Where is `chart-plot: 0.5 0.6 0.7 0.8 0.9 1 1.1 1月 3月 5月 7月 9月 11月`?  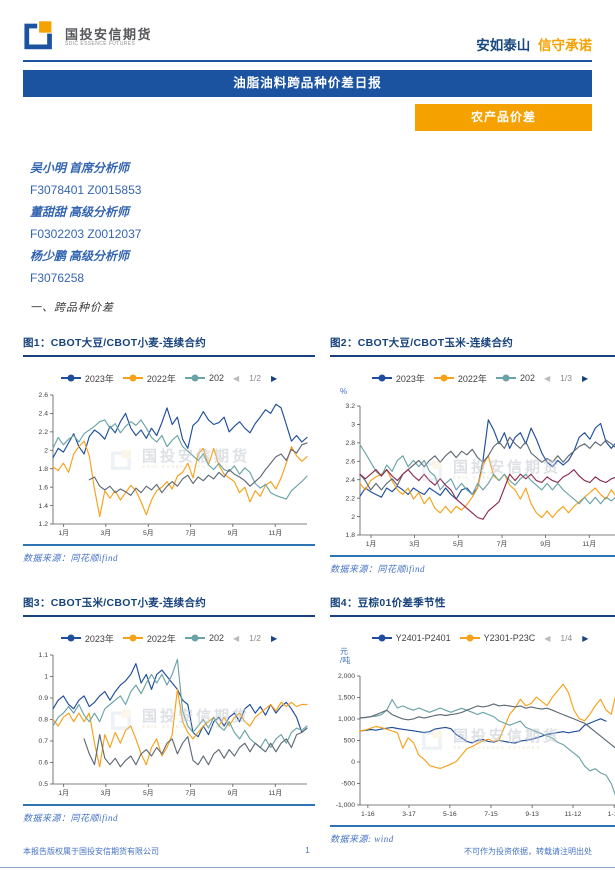 chart-plot: 0.5 0.6 0.7 0.8 0.9 1 1.1 1月 3月 5月 7月 9月 11月 is located at coordinates (173, 724).